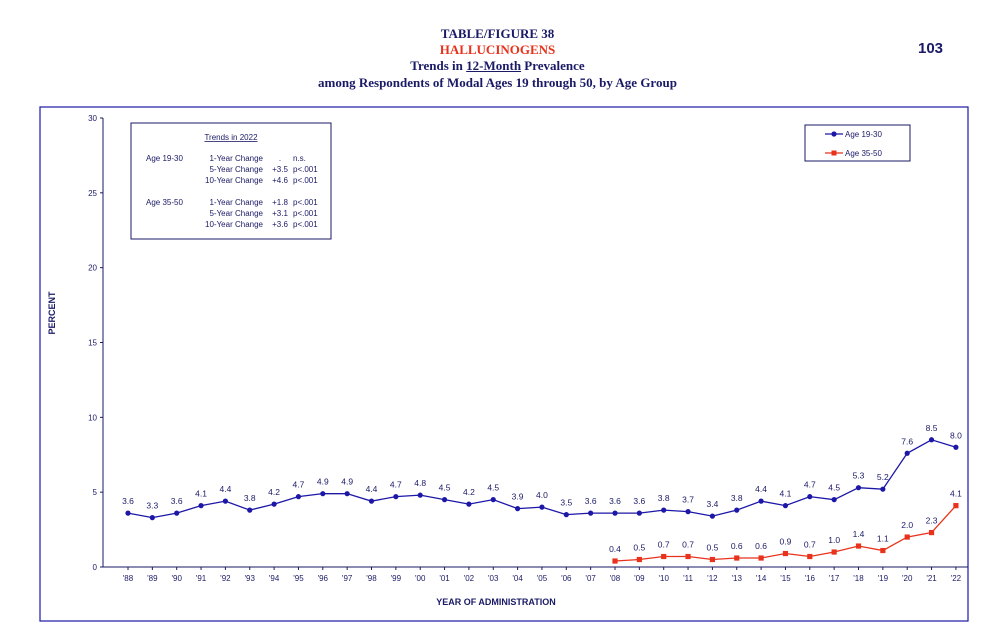  I want to click on trends-change-value: +3.1, so click(280, 213).